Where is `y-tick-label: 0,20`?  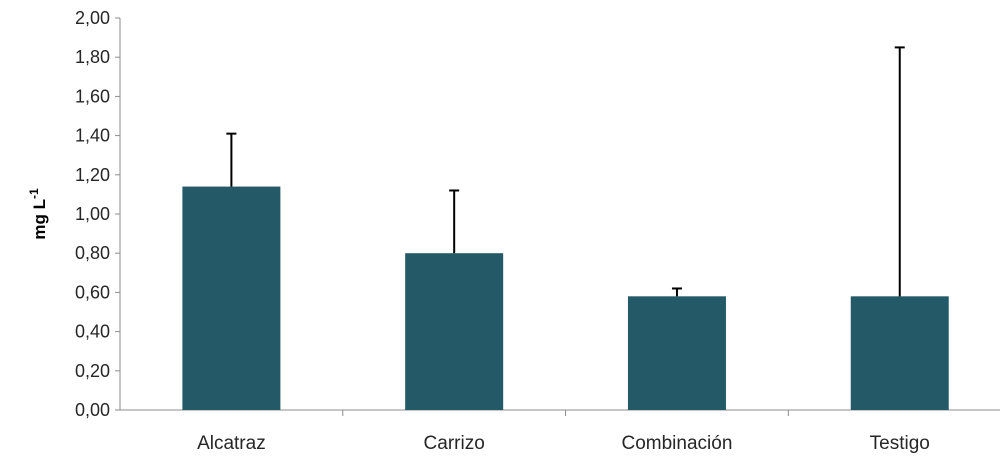
y-tick-label: 0,20 is located at coordinates (92, 371).